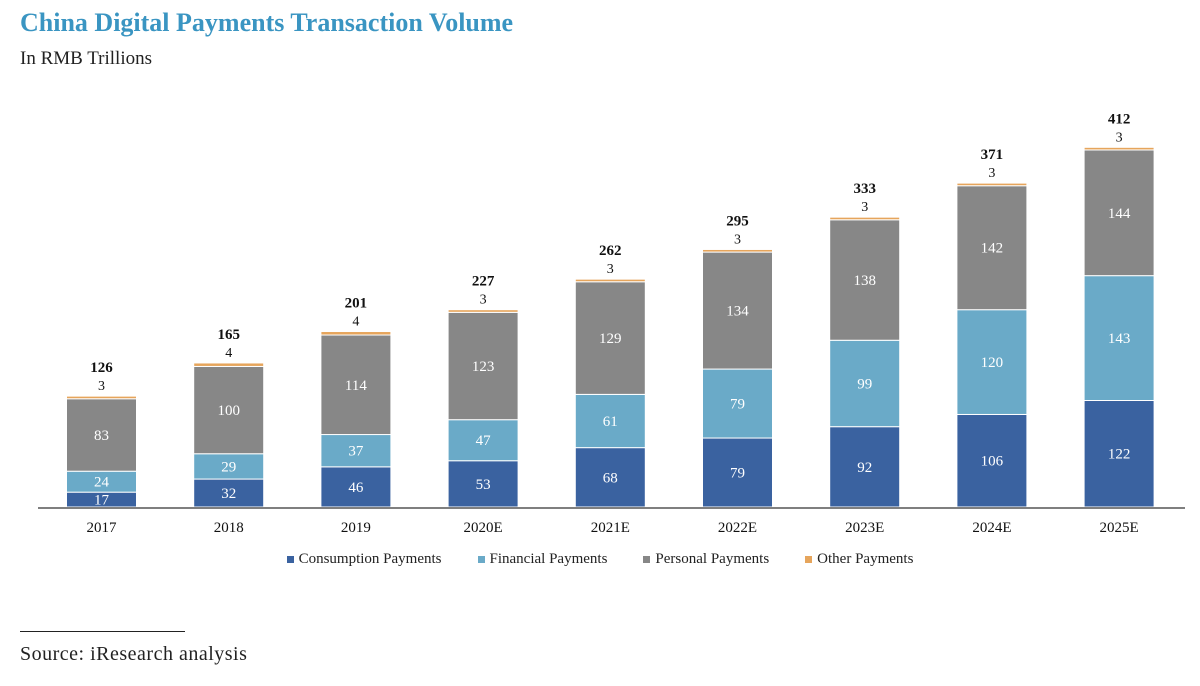 The width and height of the screenshot is (1200, 686). I want to click on data-label-other-payments-2021E: 3, so click(610, 269).